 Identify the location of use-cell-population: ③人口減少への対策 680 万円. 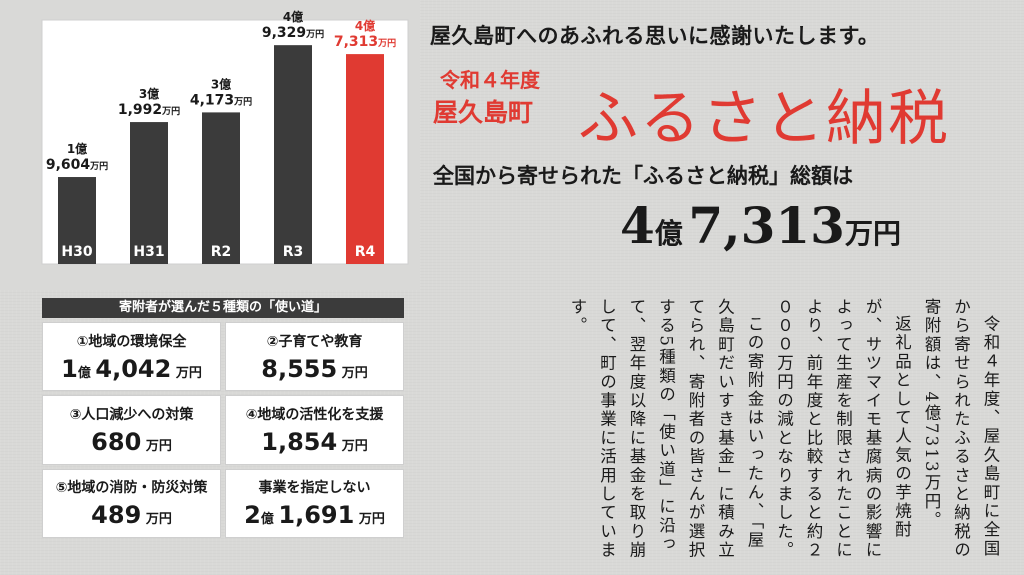
(131, 430).